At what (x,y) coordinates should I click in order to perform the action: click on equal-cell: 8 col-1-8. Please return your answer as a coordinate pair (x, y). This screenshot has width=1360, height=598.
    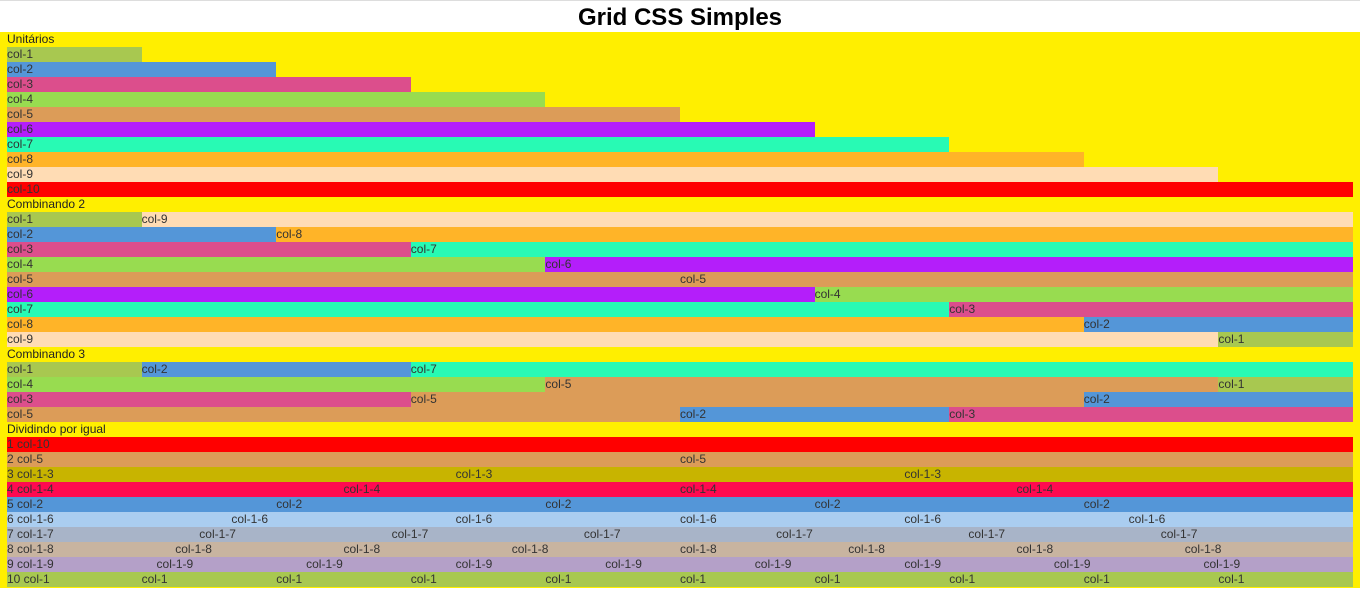
    Looking at the image, I should click on (91, 549).